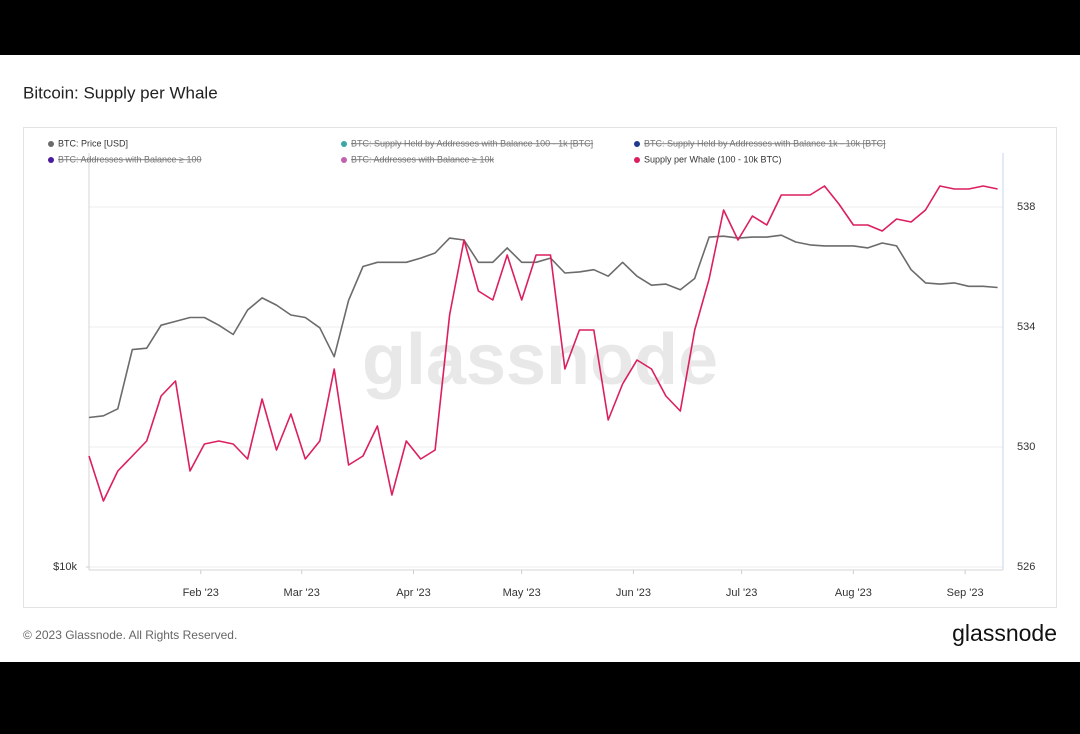  Describe the element at coordinates (130, 635) in the screenshot. I see `footer: © 2023 Glassnode. All Rights Reserved.` at that location.